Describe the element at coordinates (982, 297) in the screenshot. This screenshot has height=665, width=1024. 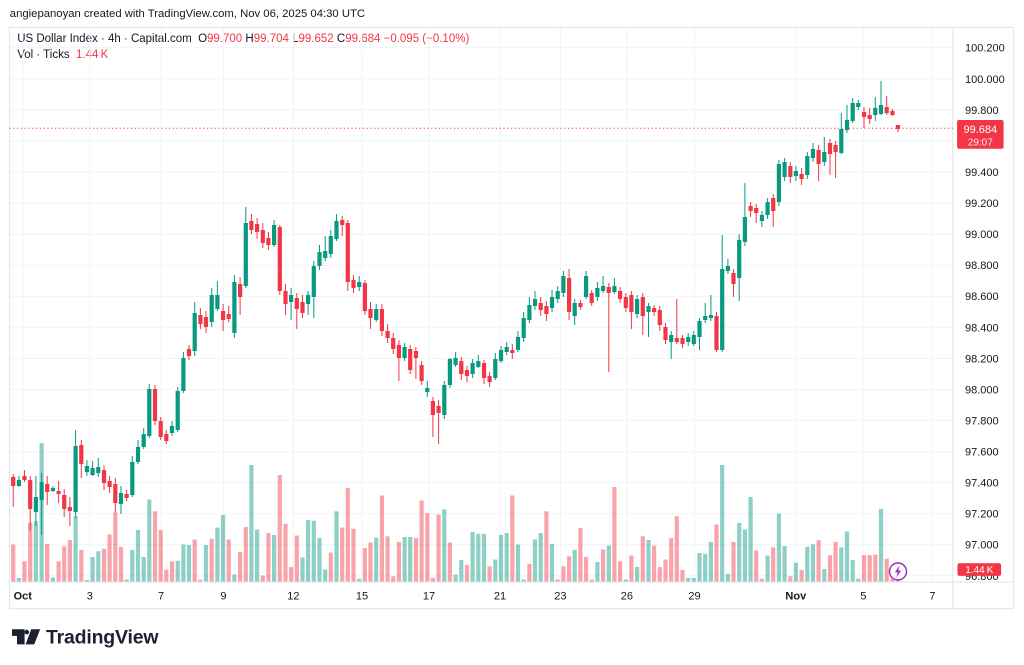
I see `svg-text: 98.600` at that location.